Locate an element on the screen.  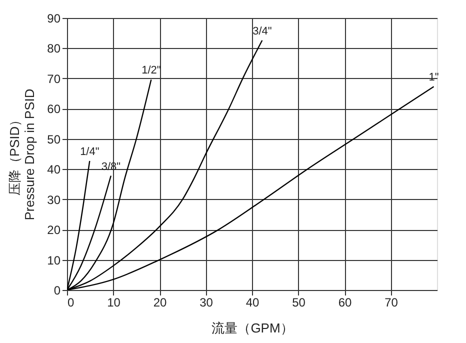
y-tick-label: 20 is located at coordinates (54, 230).